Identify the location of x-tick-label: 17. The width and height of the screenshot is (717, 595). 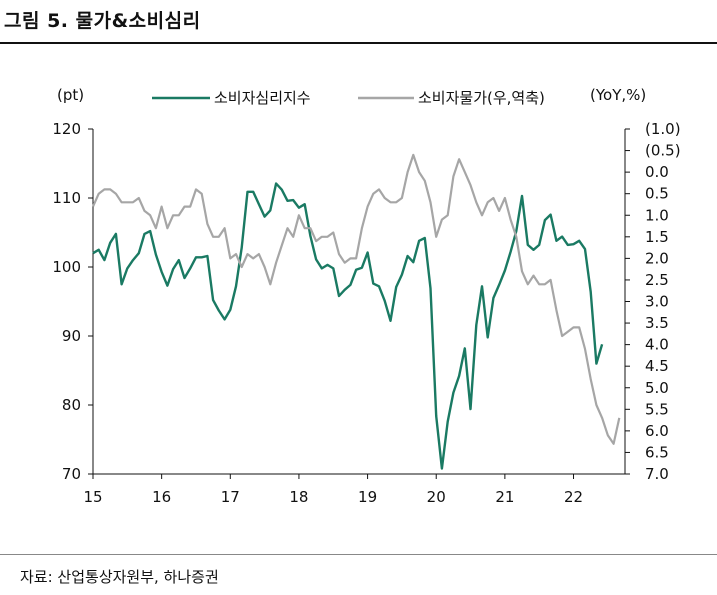
(230, 497).